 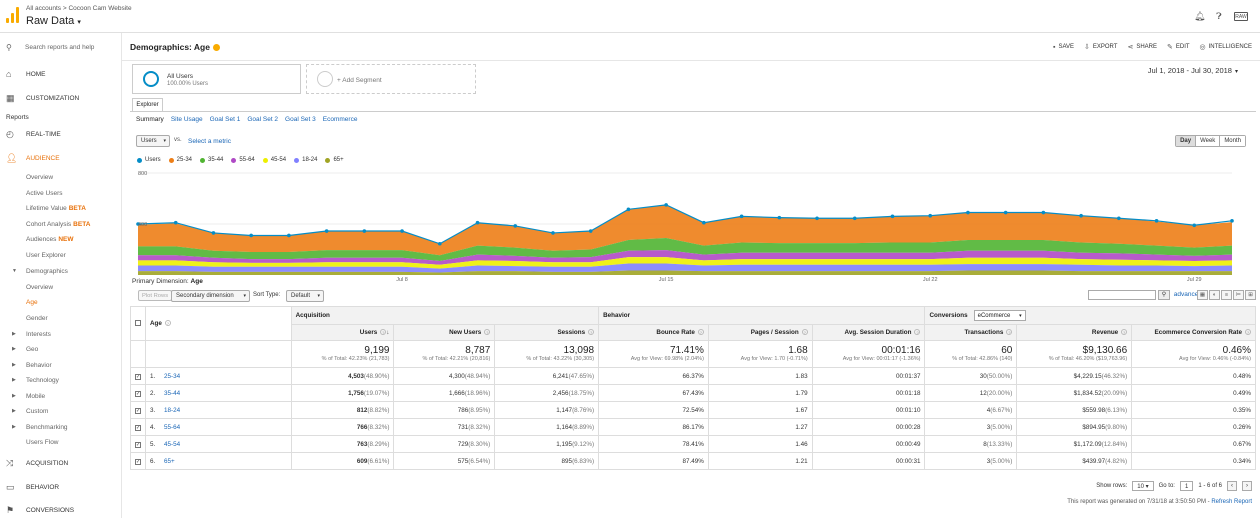 I want to click on pie-view-icon: ◐, so click(x=1214, y=295).